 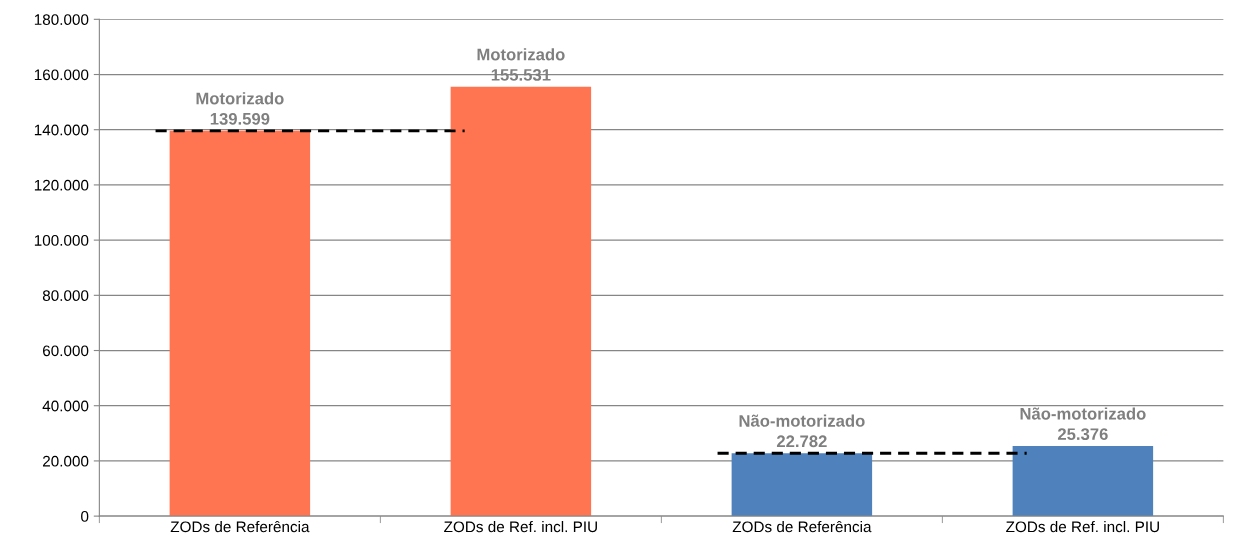 I want to click on y-tick-label: 140.000, so click(x=61, y=130).